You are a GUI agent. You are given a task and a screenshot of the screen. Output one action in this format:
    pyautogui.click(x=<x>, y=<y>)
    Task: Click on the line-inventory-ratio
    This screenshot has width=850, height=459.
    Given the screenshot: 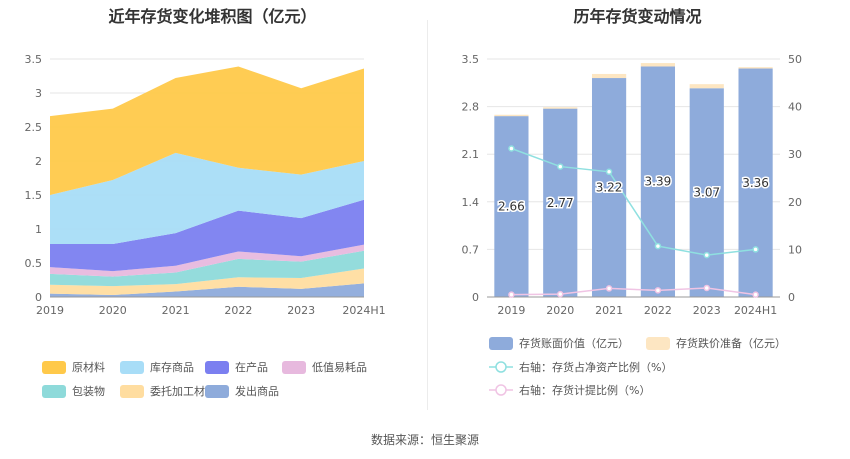 What is the action you would take?
    pyautogui.click(x=633, y=201)
    